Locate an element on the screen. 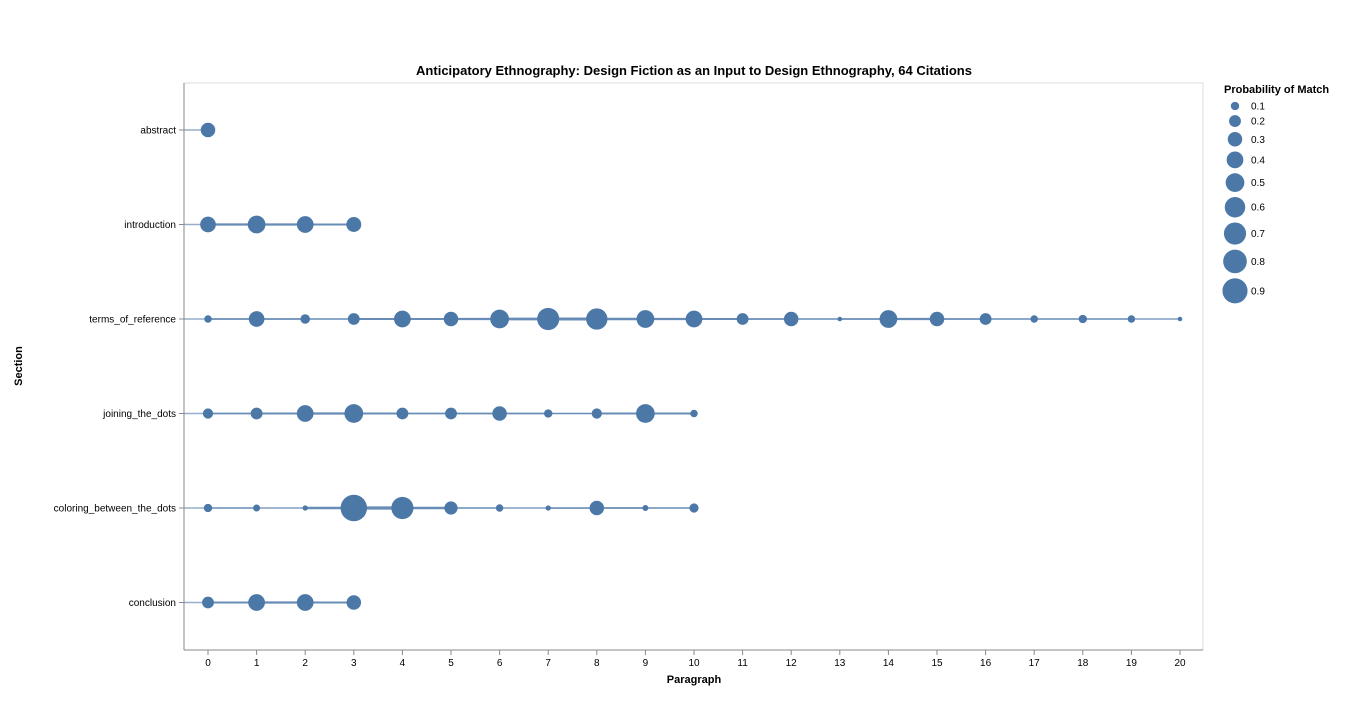 The height and width of the screenshot is (721, 1353). legend-label: 0.8 is located at coordinates (1258, 262).